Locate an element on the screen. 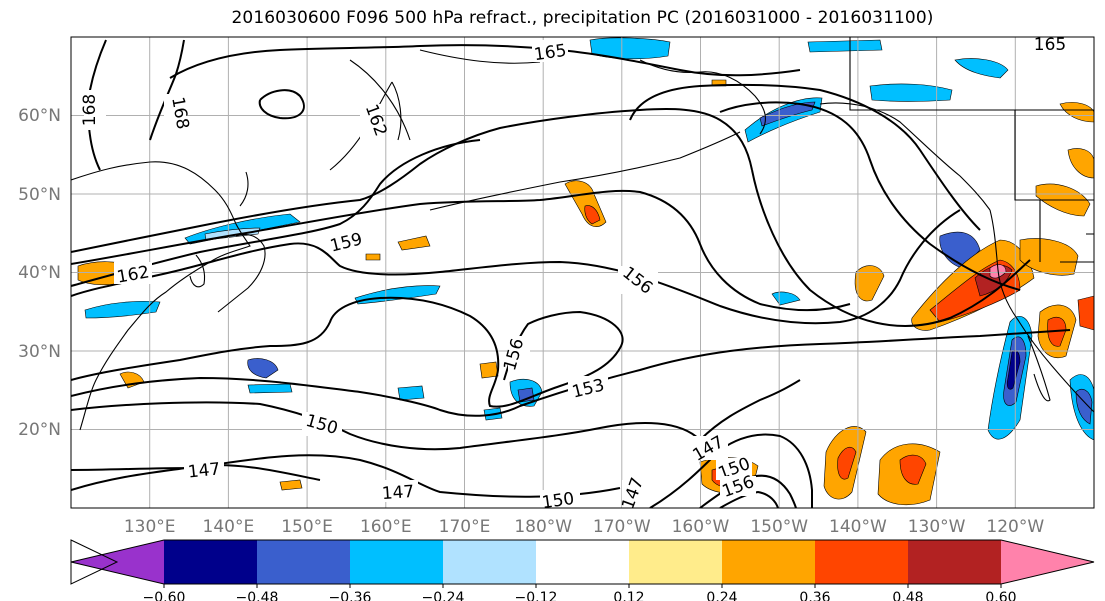 This screenshot has width=1105, height=601. colorbar-outline-left is located at coordinates (94, 562).